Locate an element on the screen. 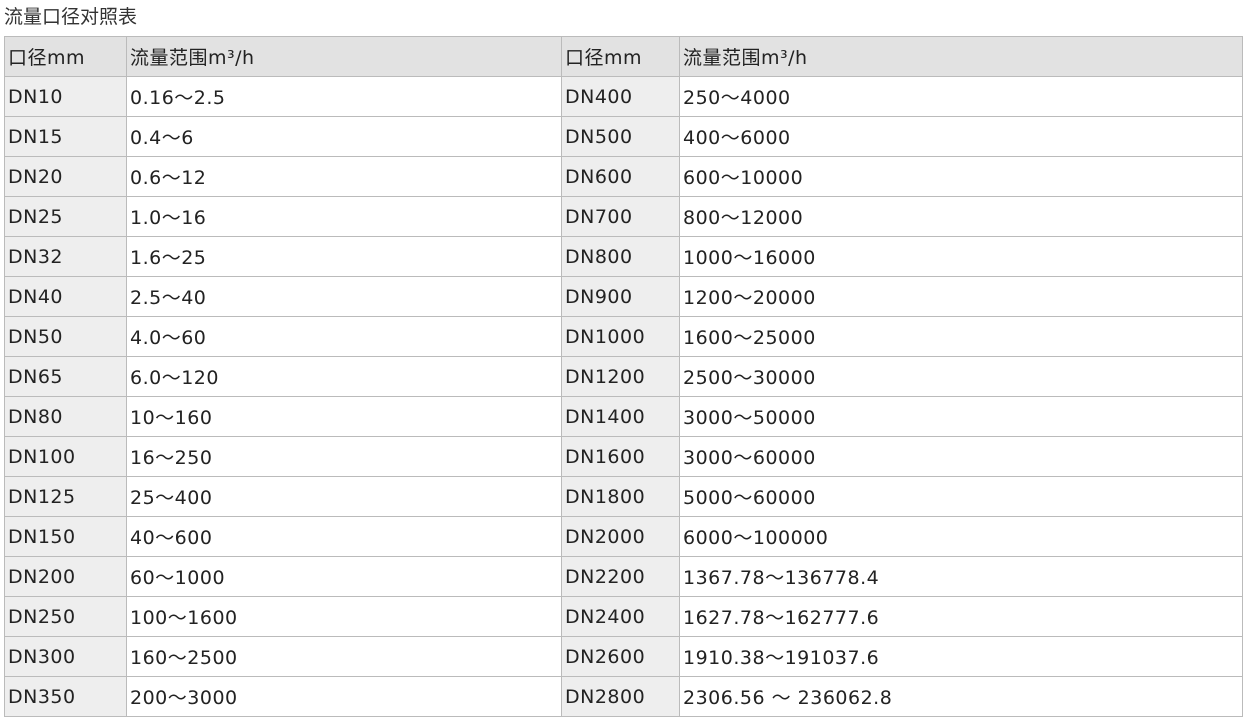 The height and width of the screenshot is (722, 1245). diameter-cell: DN65 is located at coordinates (65, 376).